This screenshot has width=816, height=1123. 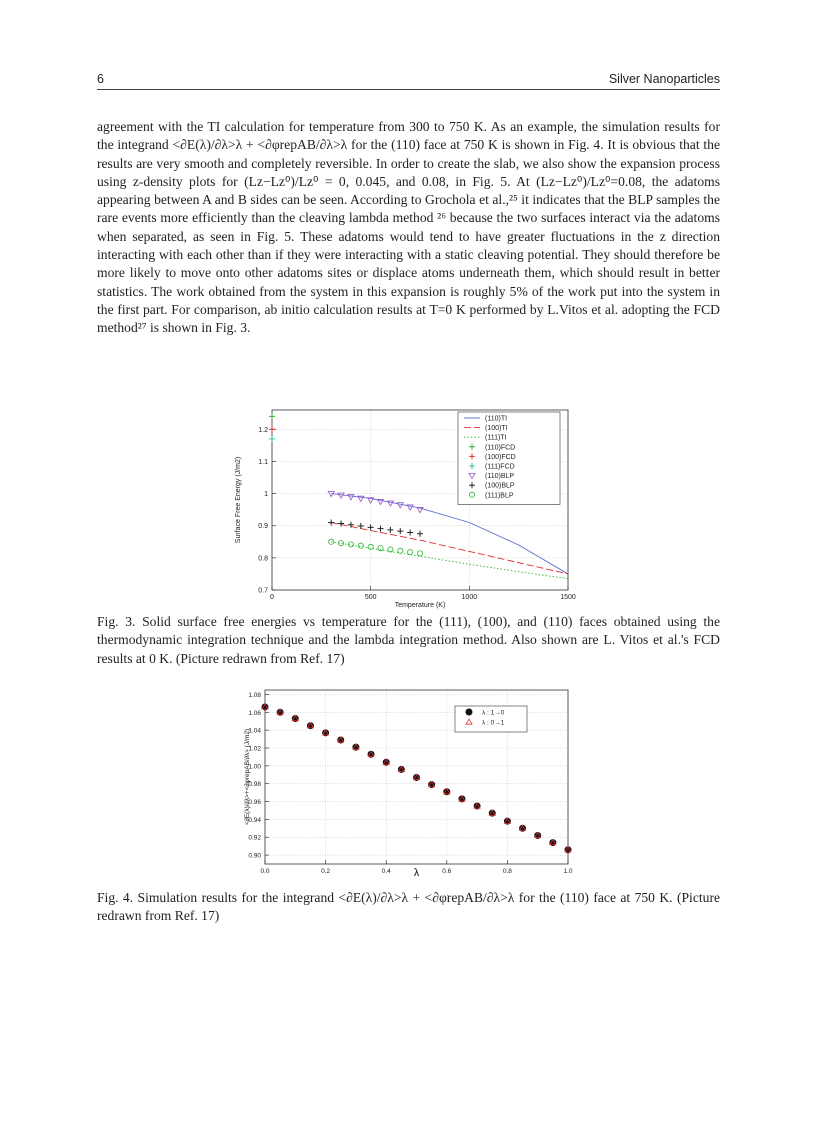 What do you see at coordinates (507, 871) in the screenshot?
I see `x-tick-label: 0.8` at bounding box center [507, 871].